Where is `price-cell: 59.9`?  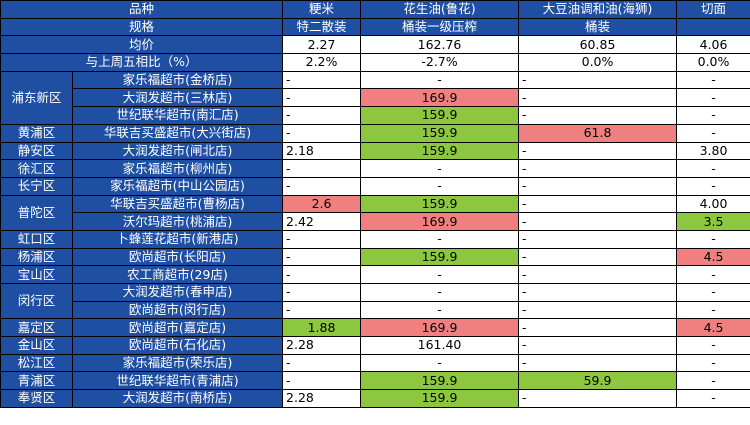 price-cell: 59.9 is located at coordinates (598, 381).